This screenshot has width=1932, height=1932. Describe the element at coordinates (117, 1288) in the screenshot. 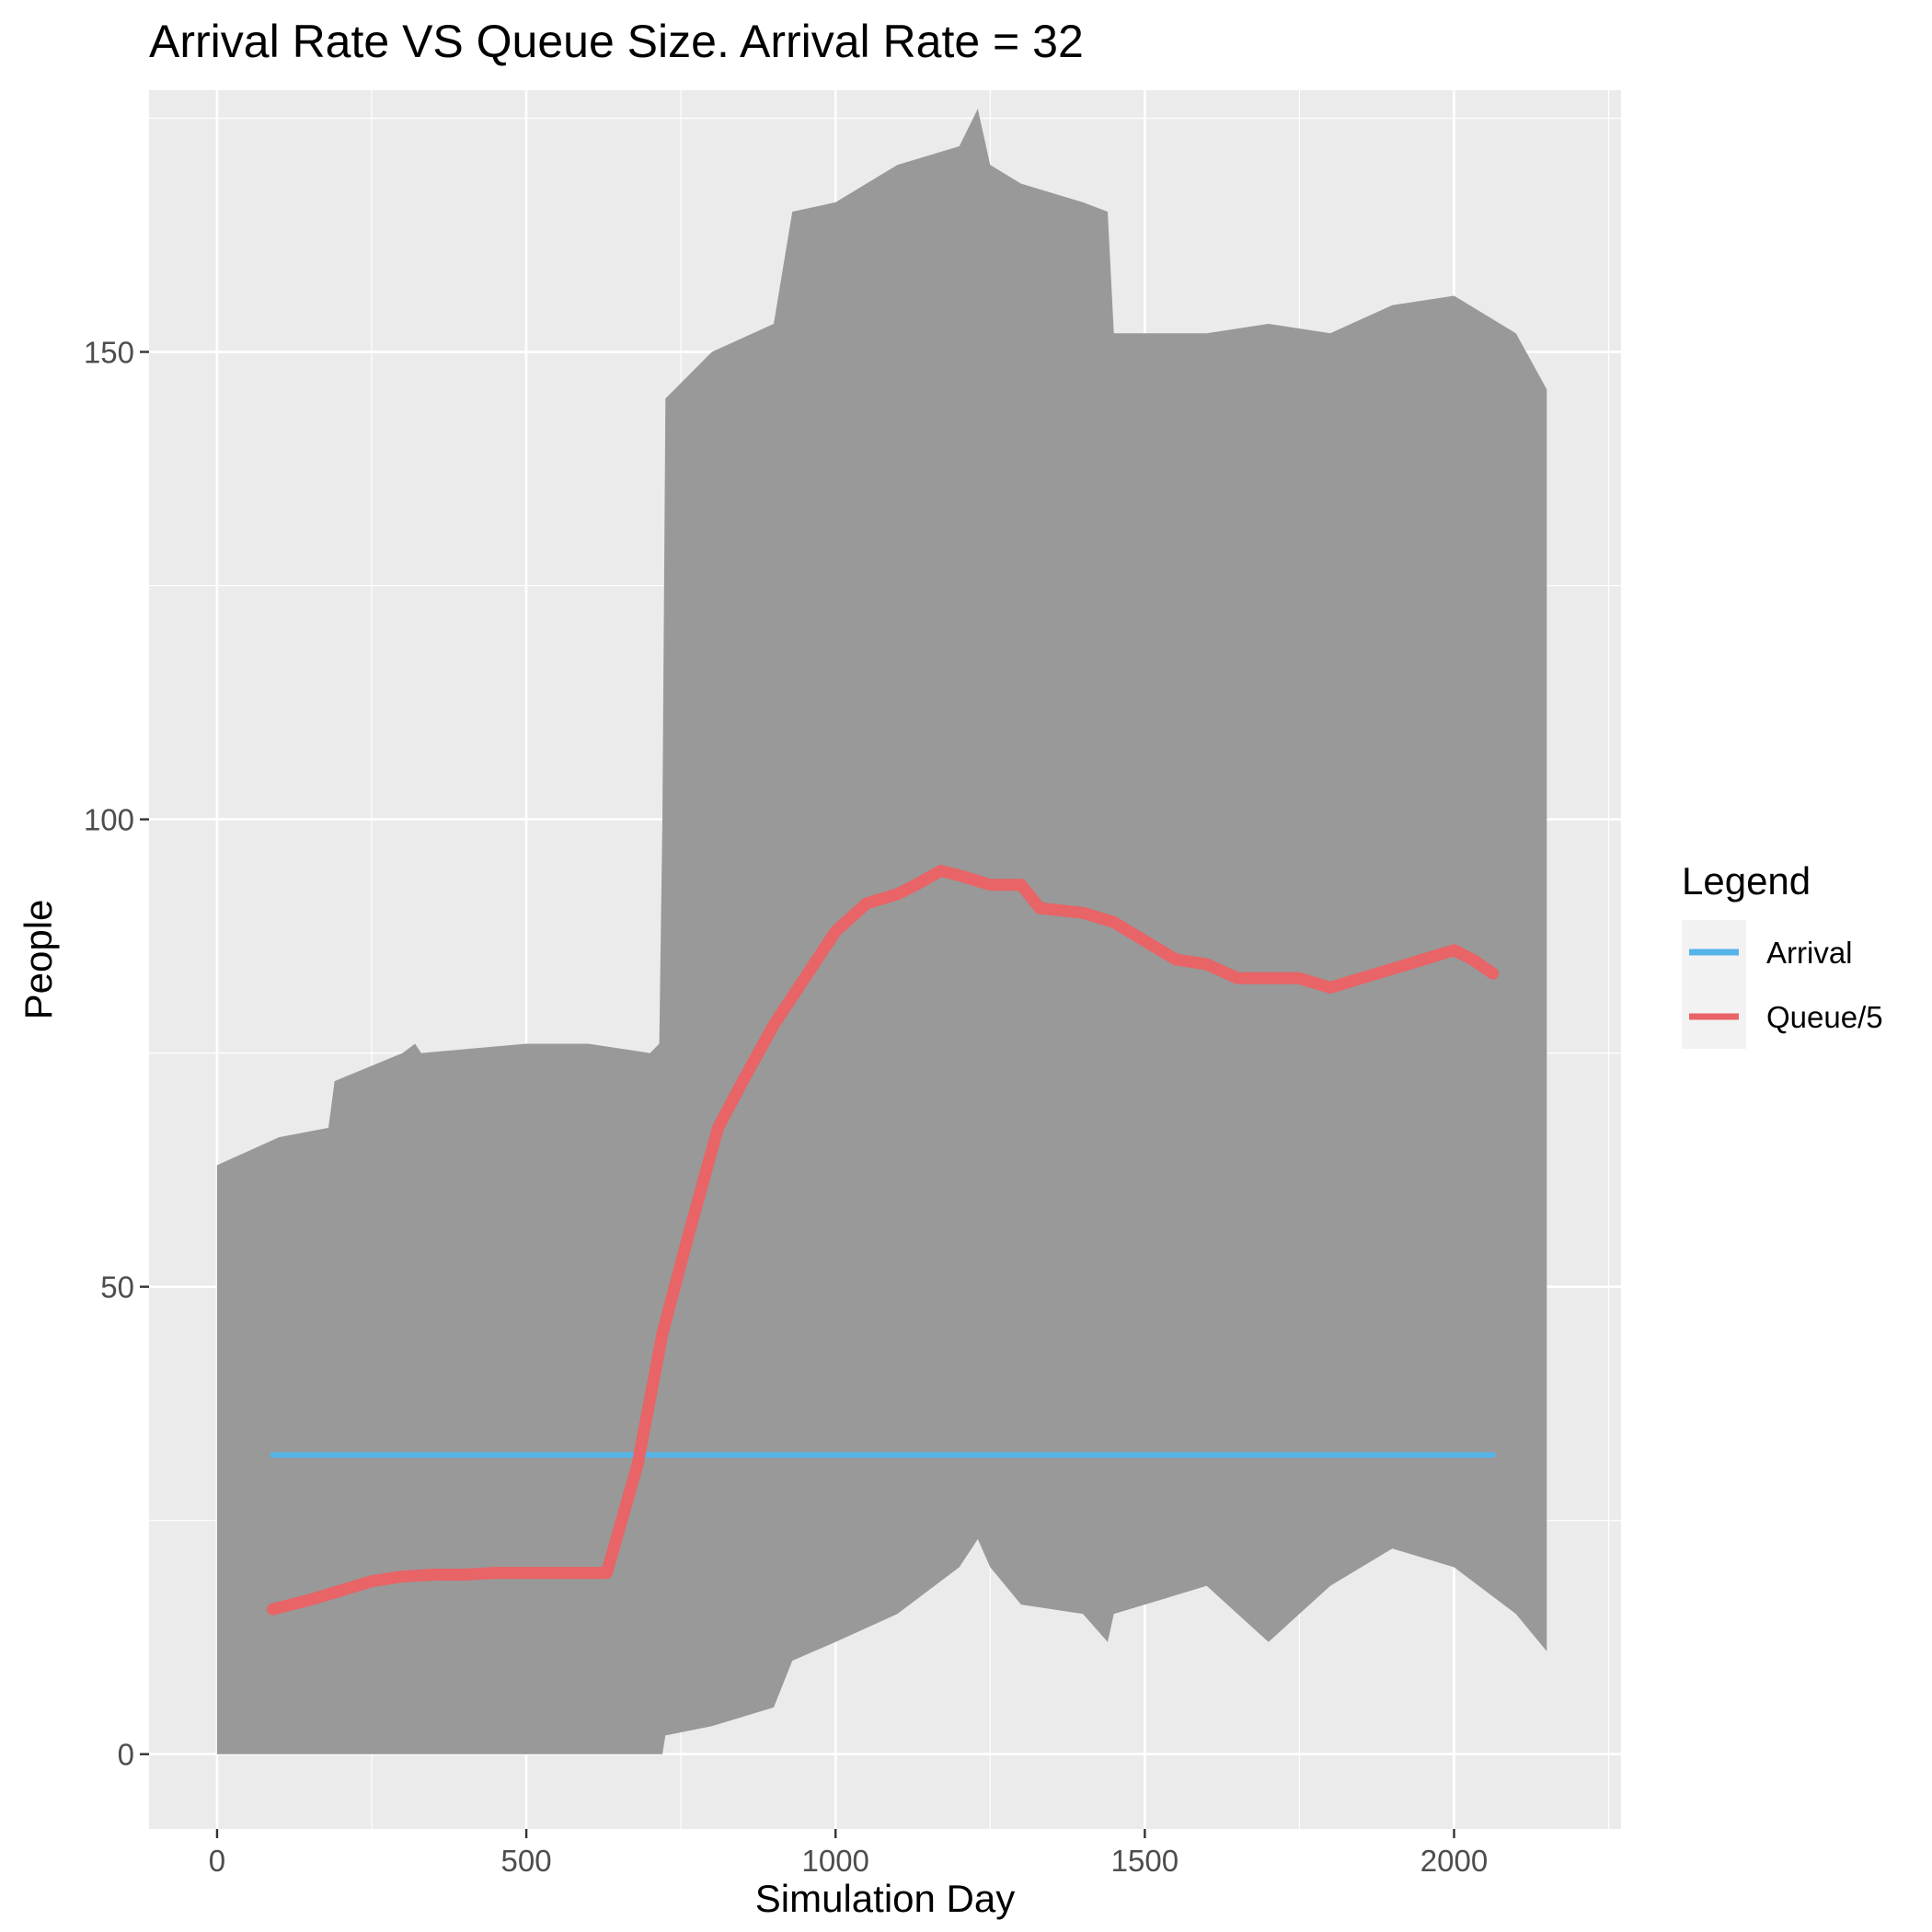

I see `y-tick-label: 50` at that location.